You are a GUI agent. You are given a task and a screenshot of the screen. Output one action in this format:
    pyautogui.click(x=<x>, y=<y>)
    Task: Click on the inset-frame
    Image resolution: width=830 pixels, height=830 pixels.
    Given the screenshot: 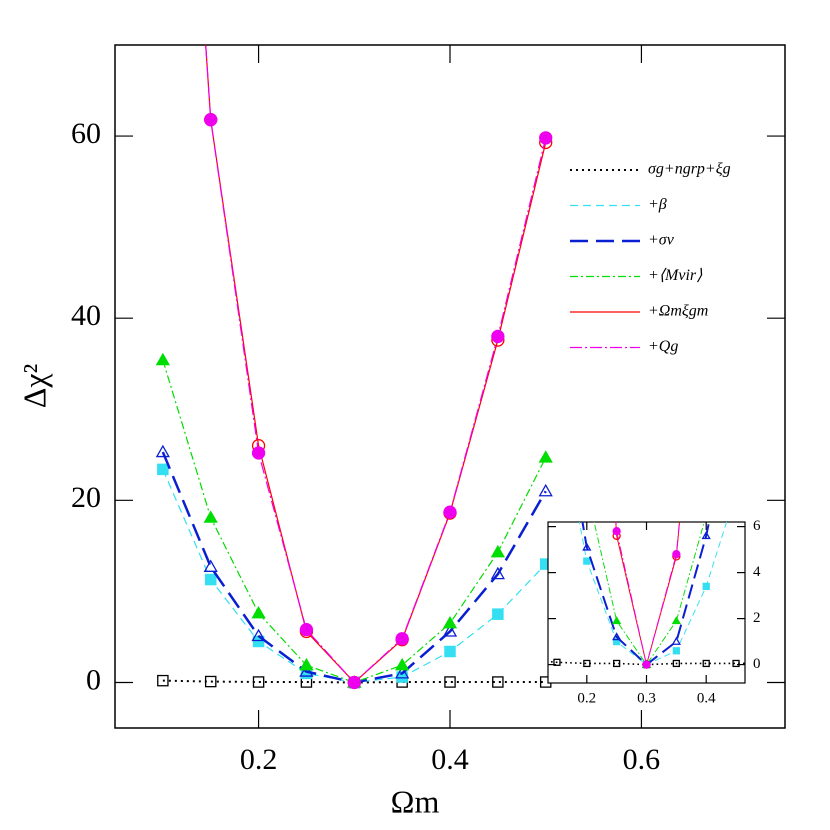 What is the action you would take?
    pyautogui.click(x=646, y=602)
    